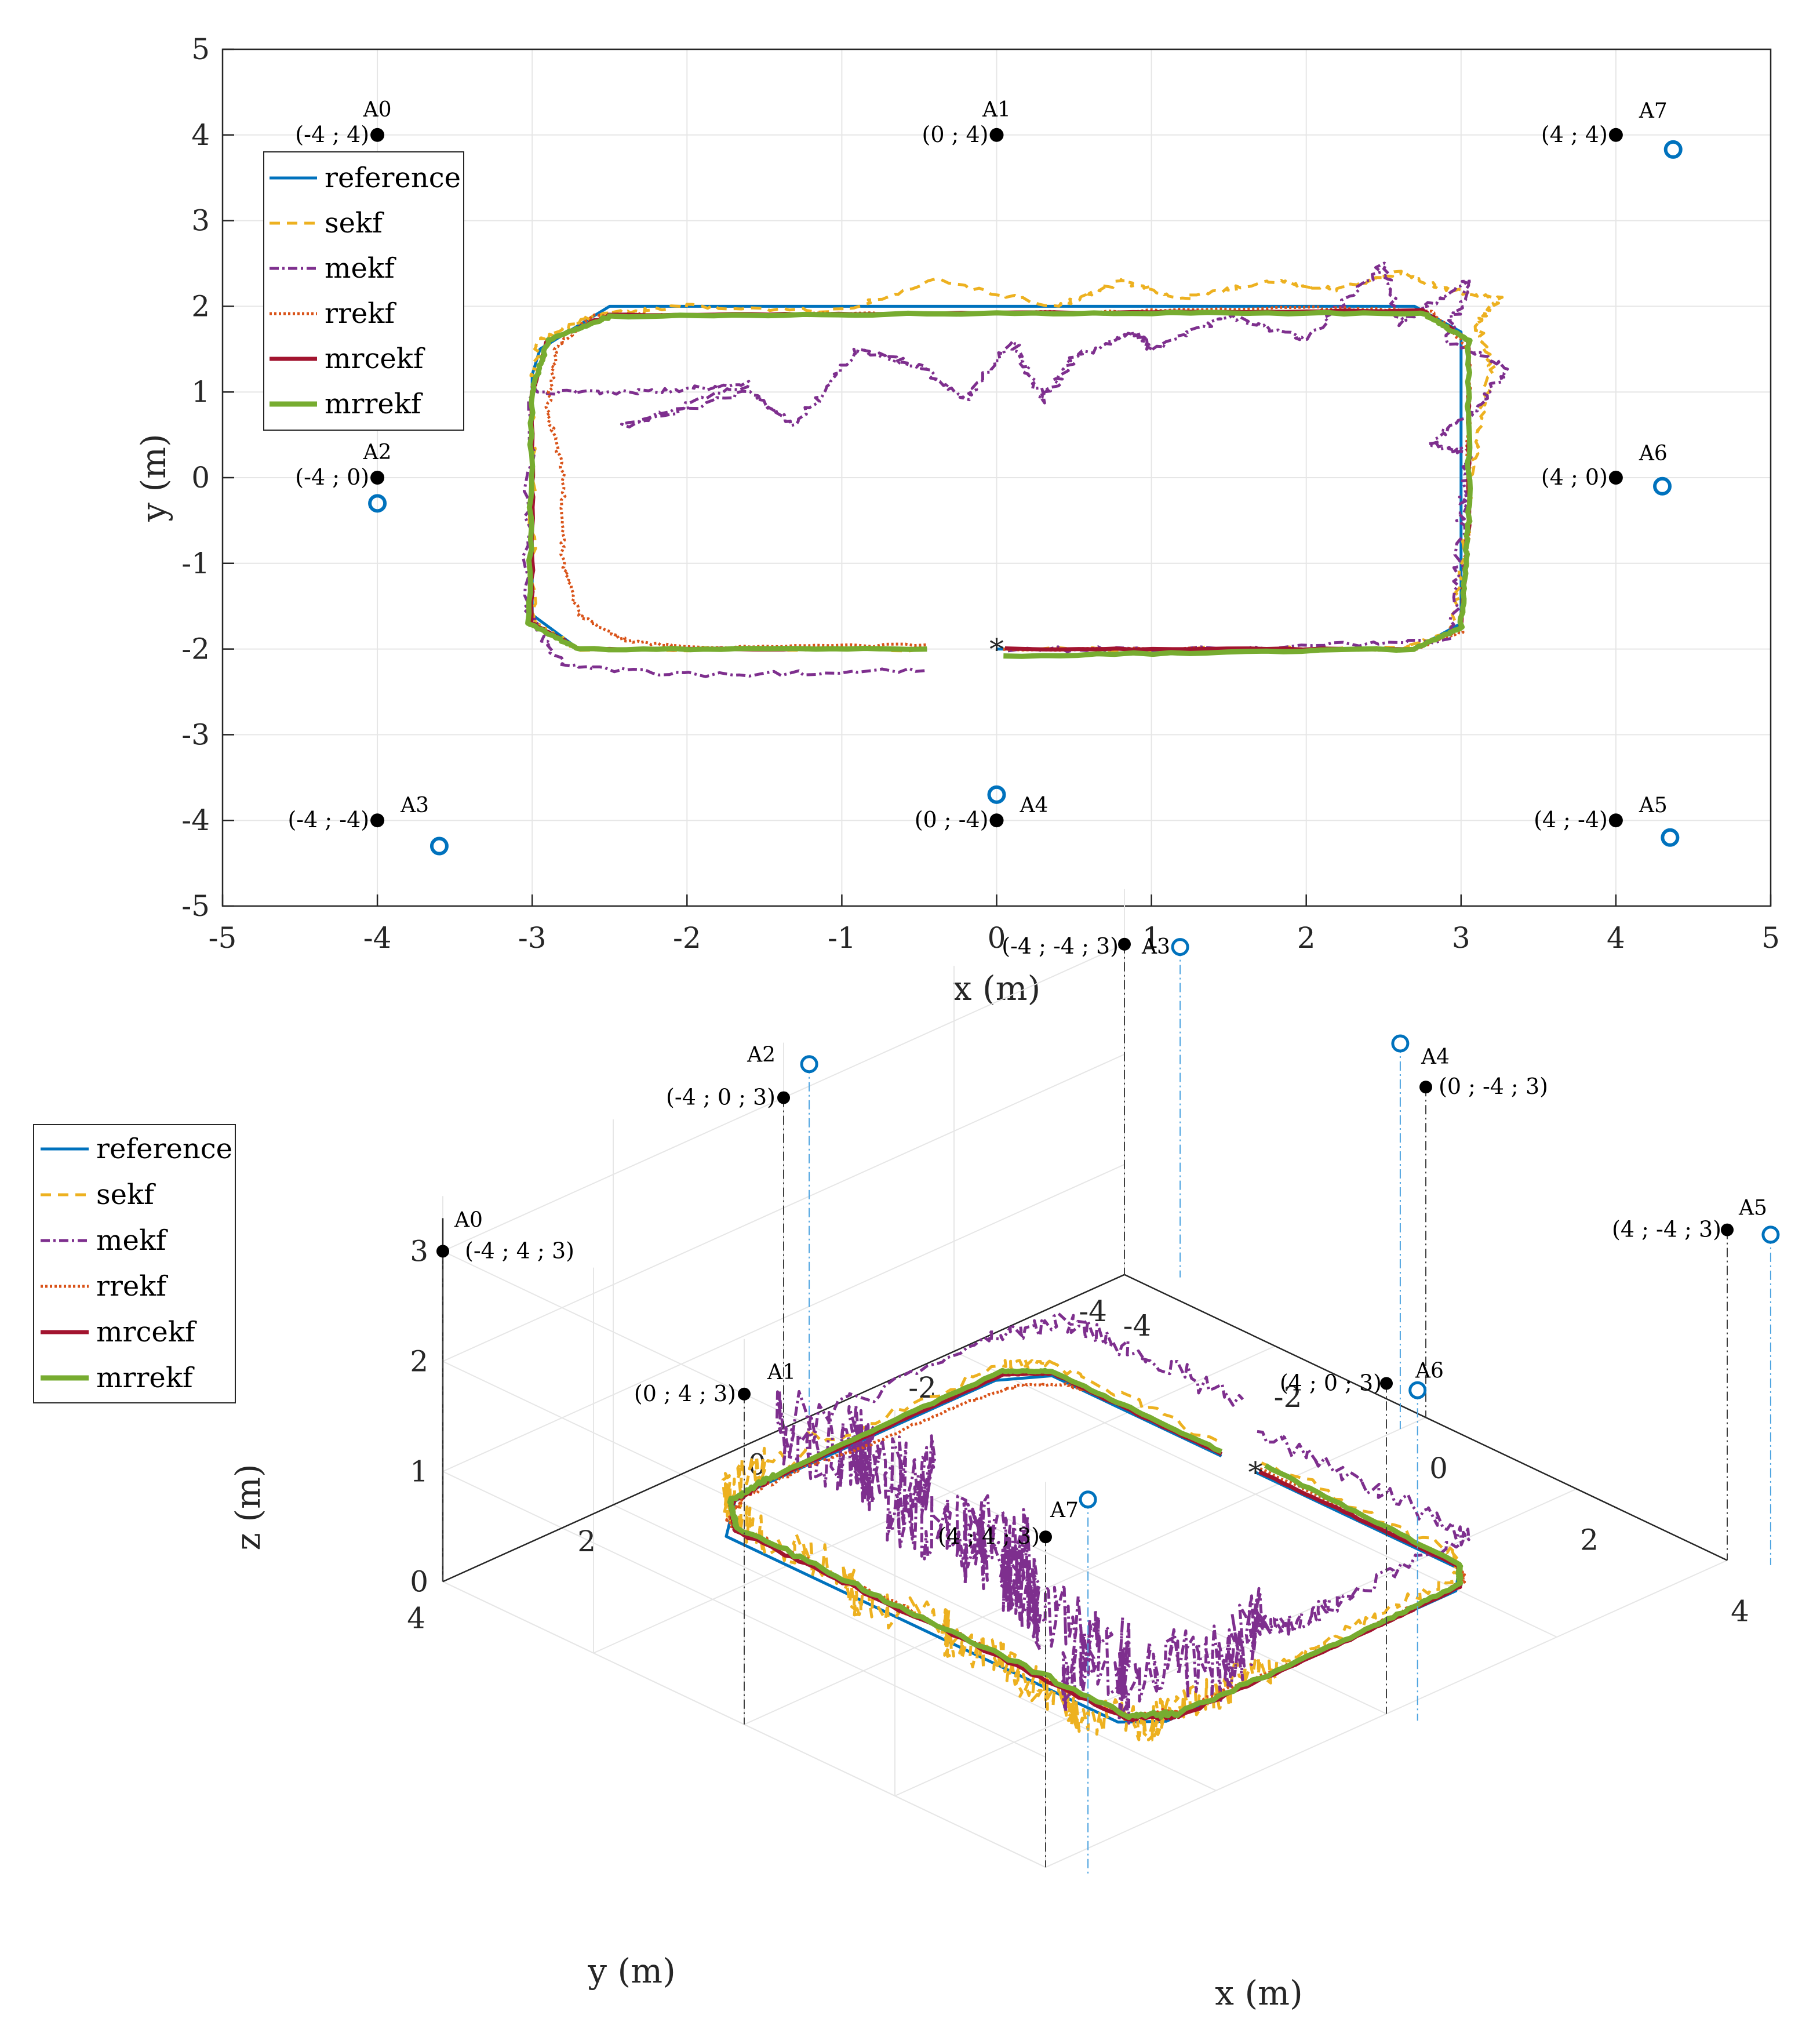  What do you see at coordinates (1727, 1229) in the screenshot?
I see `anchor3d-a5-marker` at bounding box center [1727, 1229].